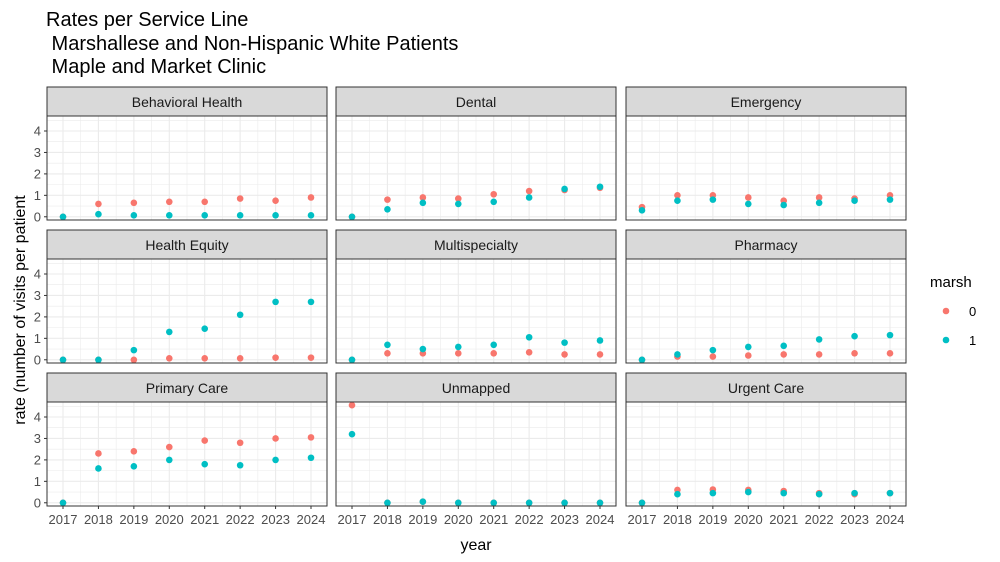 The image size is (1000, 562). I want to click on y-tick-label: 1, so click(37, 195).